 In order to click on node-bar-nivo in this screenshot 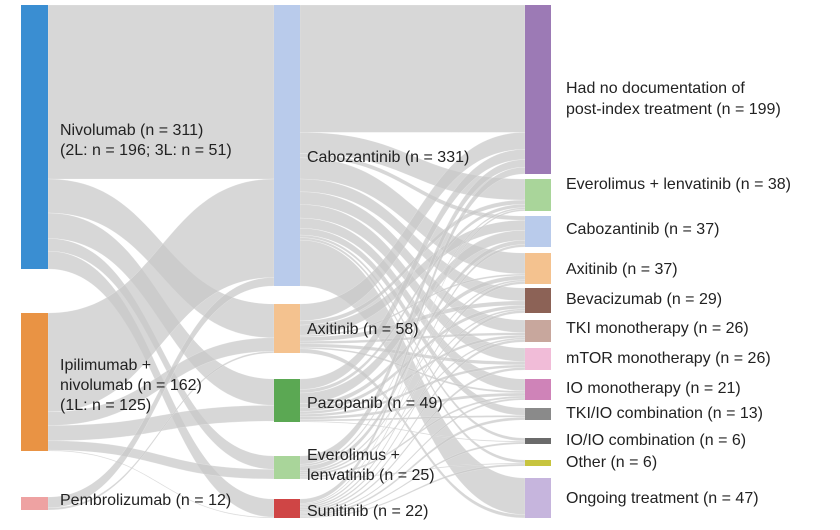, I will do `click(34, 137)`.